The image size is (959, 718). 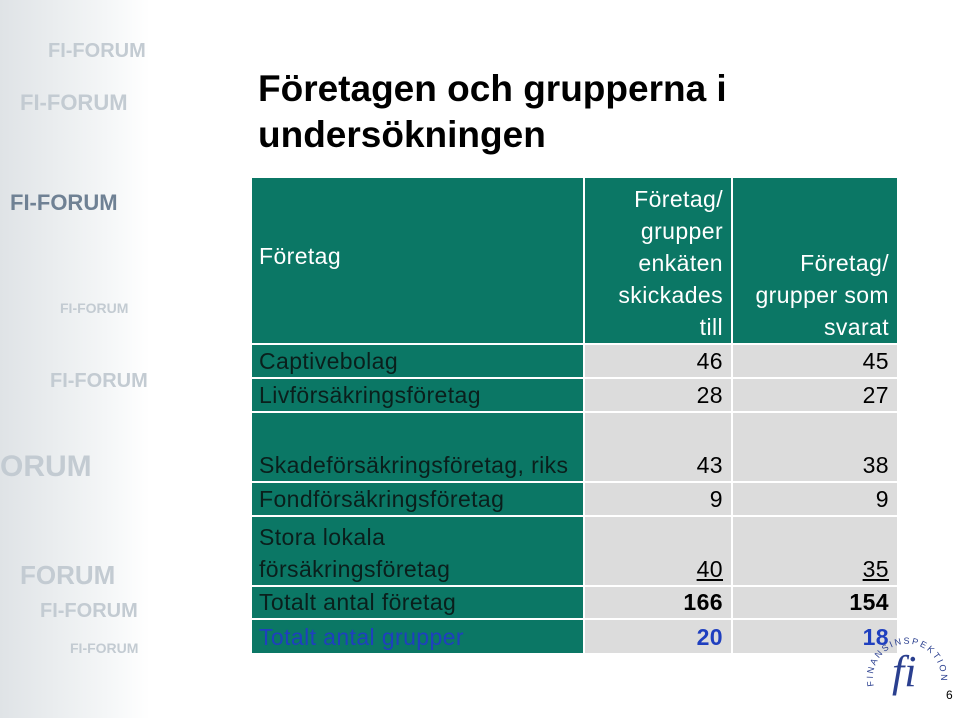 What do you see at coordinates (417, 260) in the screenshot?
I see `header-cell: Företag` at bounding box center [417, 260].